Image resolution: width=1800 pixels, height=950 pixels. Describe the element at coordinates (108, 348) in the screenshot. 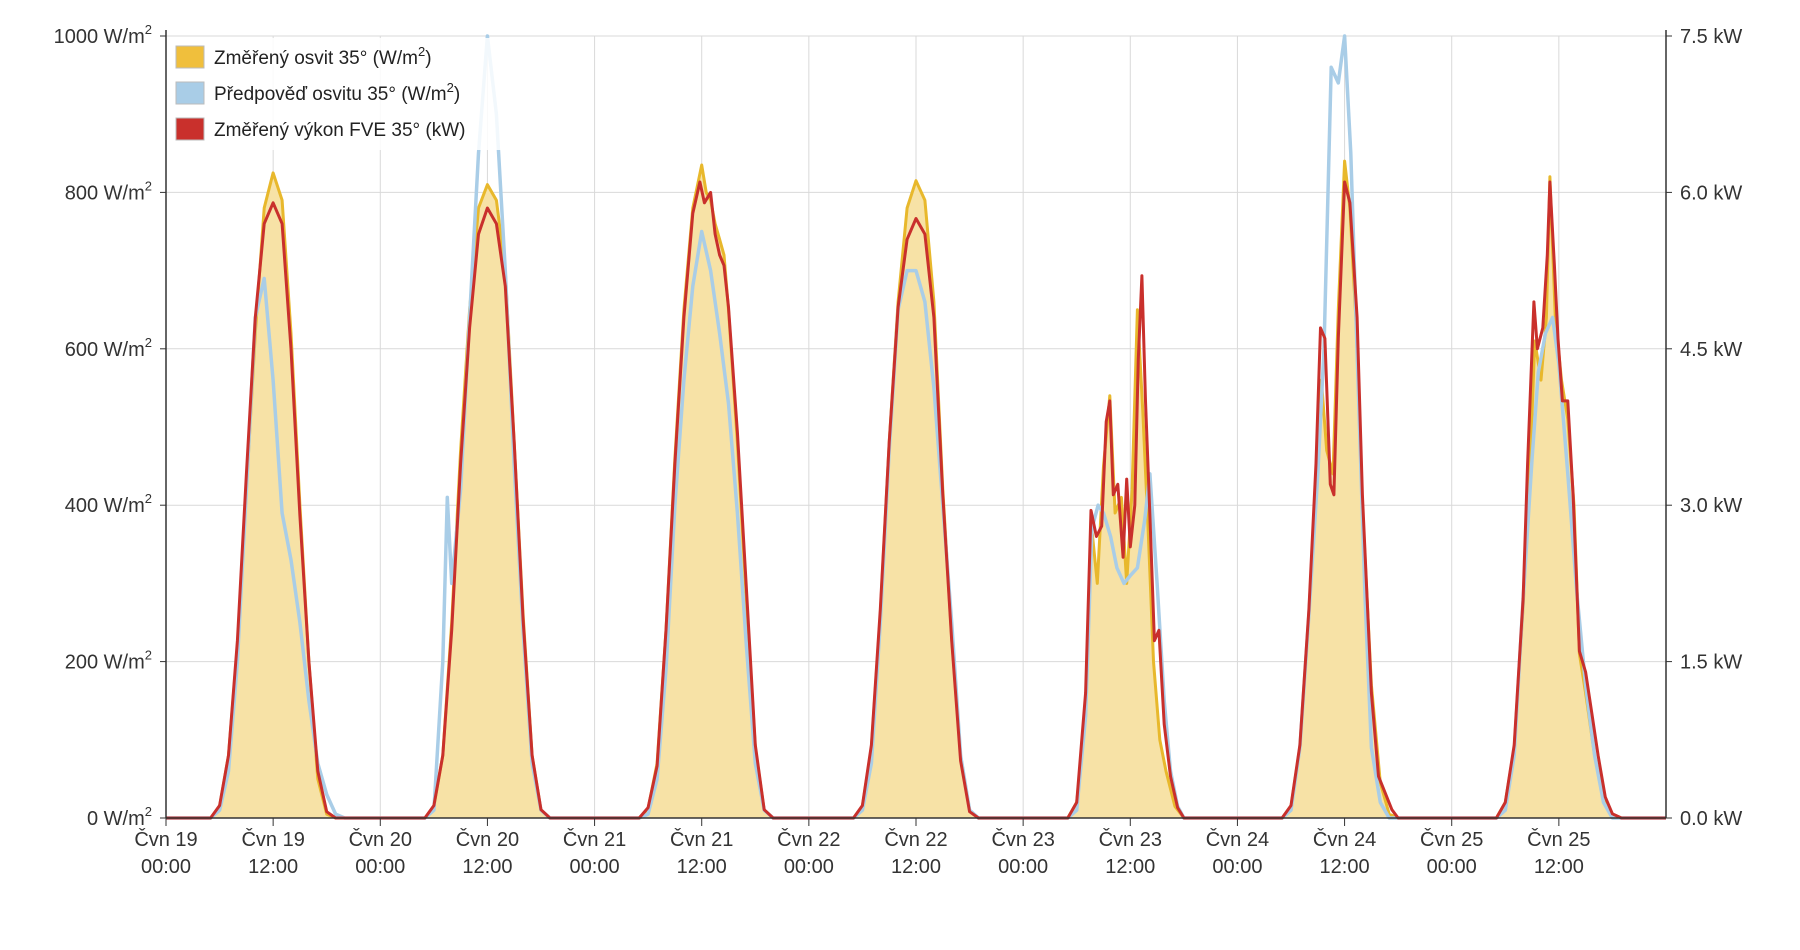

I see `left-tick-label: 600 W/m2` at that location.